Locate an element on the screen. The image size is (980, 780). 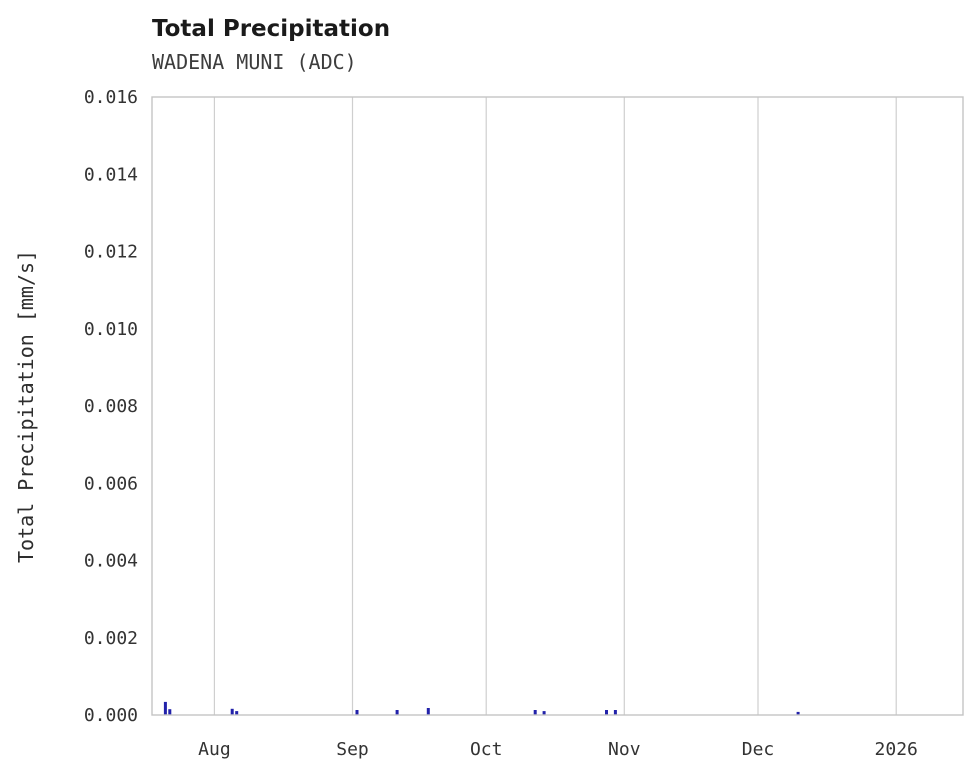
y-tick-label: 0.010 is located at coordinates (111, 329).